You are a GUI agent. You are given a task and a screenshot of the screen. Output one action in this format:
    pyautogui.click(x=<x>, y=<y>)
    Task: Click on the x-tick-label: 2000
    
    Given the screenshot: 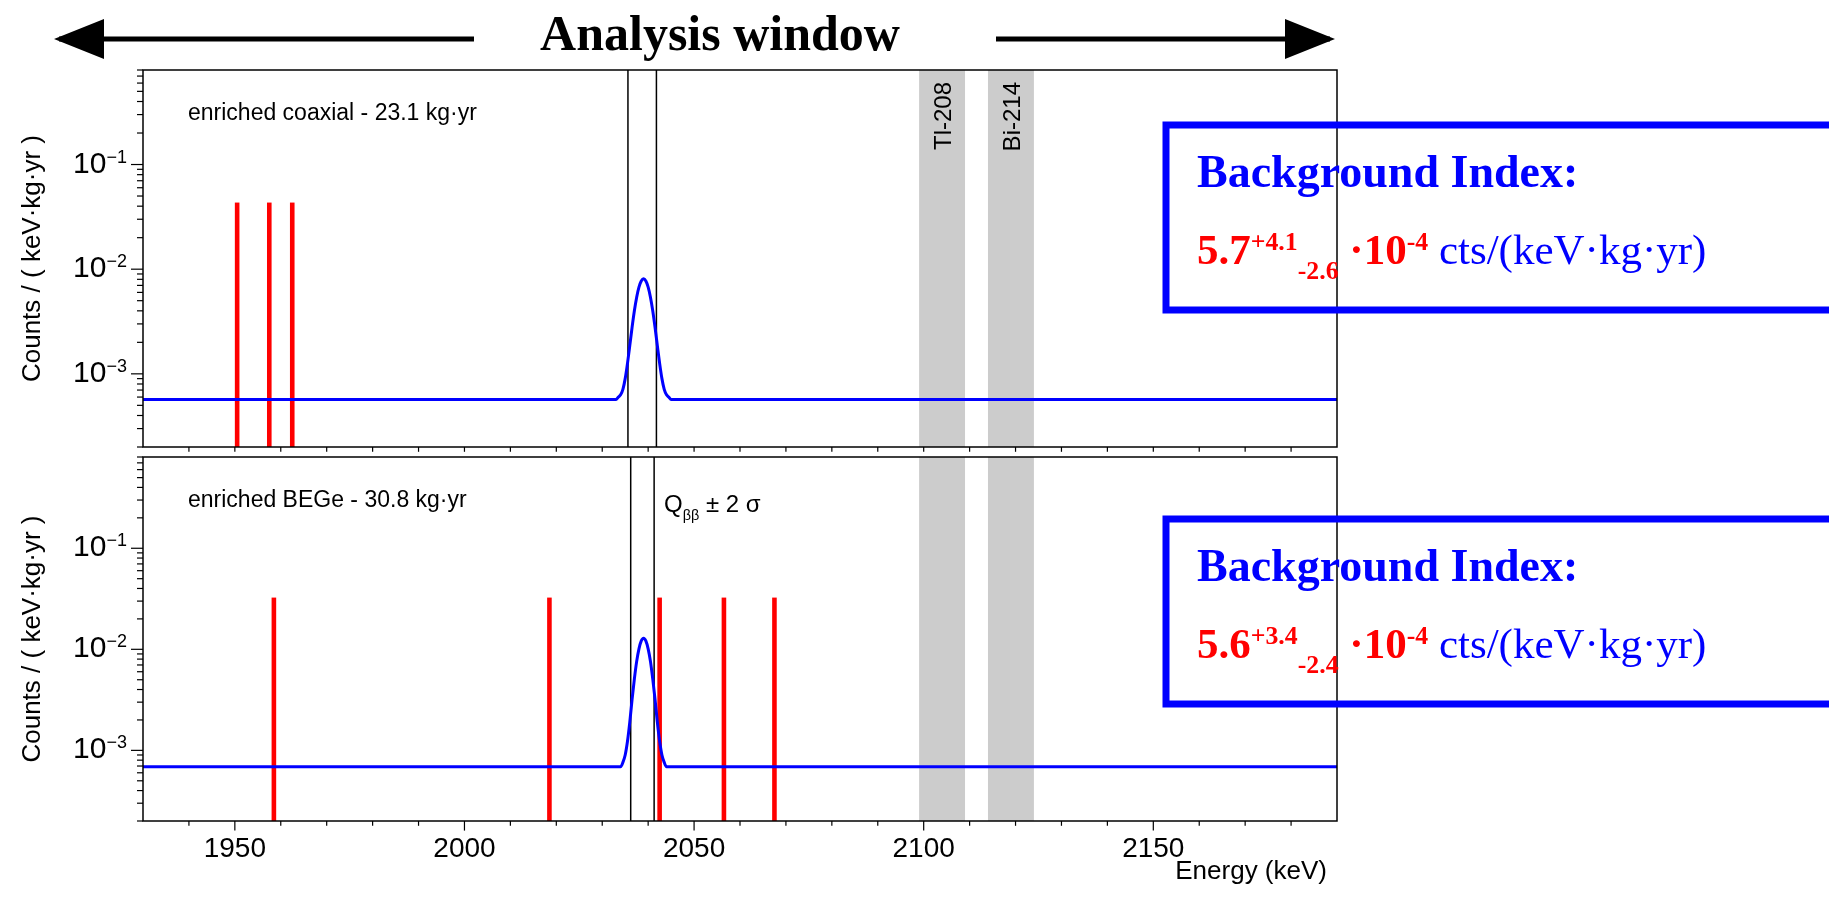 What is the action you would take?
    pyautogui.click(x=464, y=847)
    